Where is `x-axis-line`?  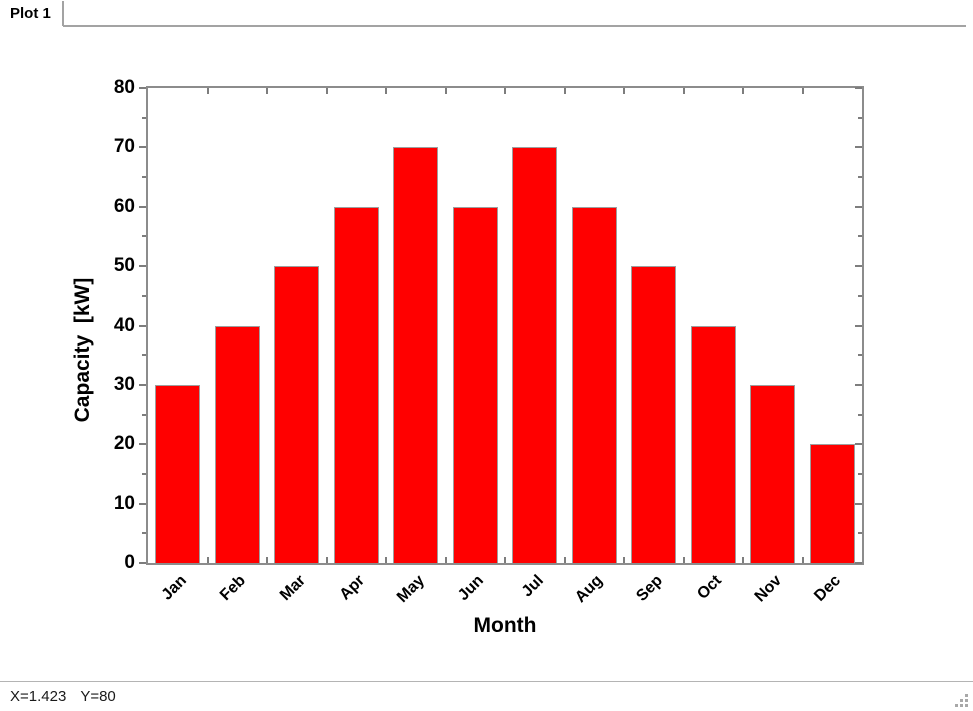
x-axis-line is located at coordinates (505, 564).